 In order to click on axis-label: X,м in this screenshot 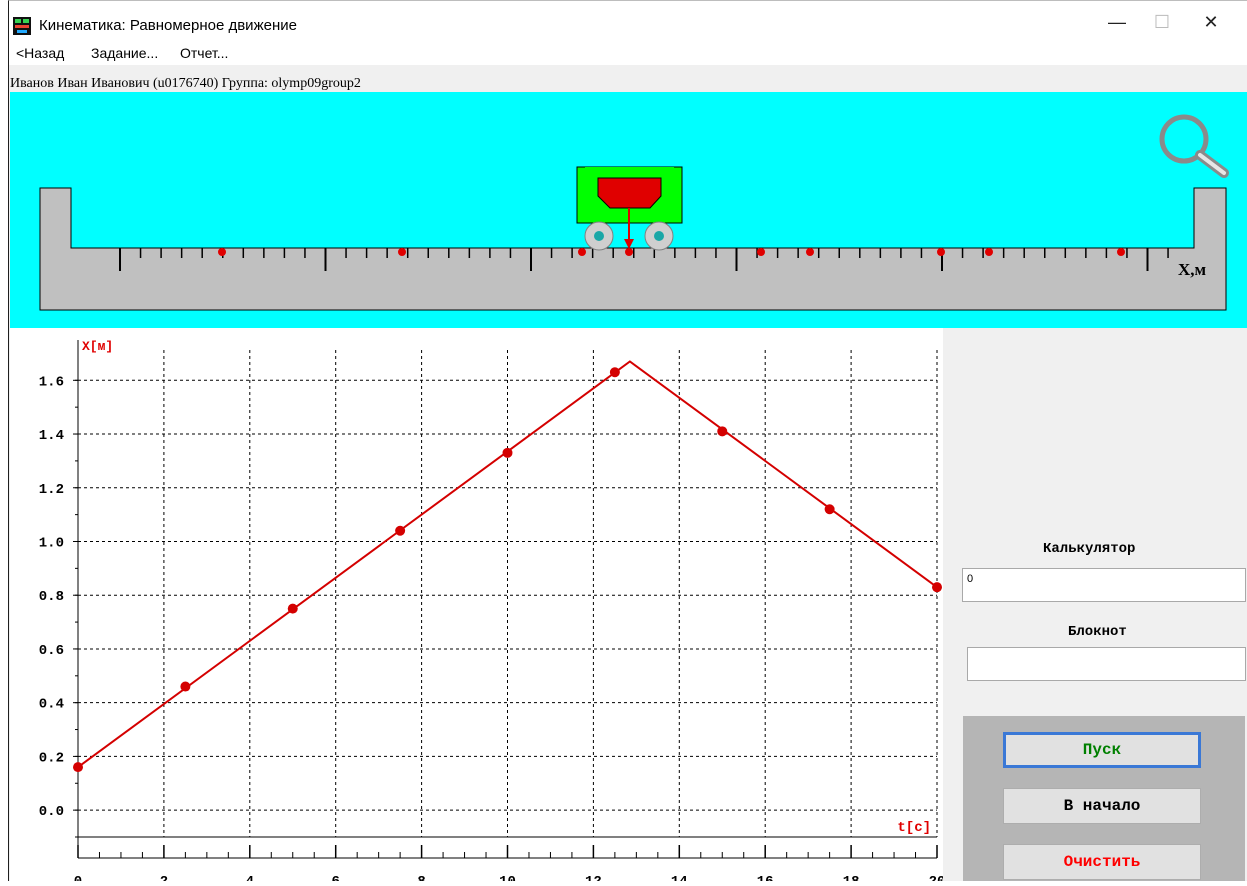, I will do `click(1192, 269)`.